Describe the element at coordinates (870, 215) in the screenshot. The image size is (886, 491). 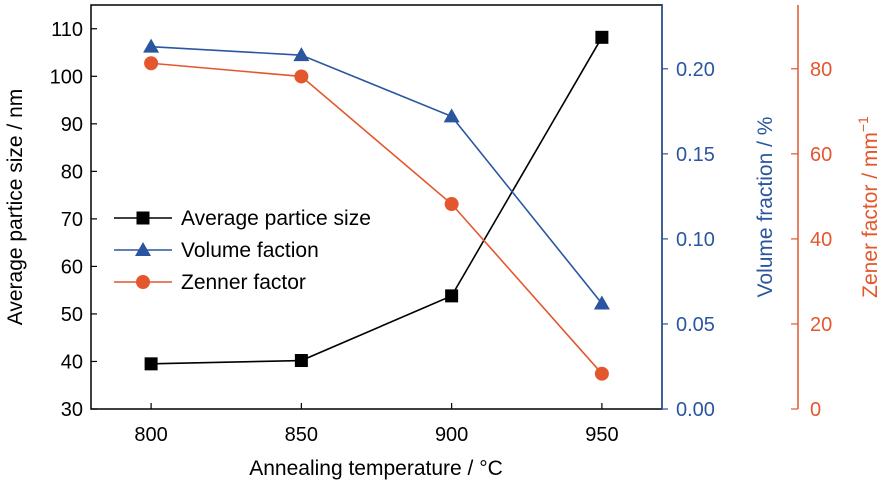
I see `right2-axis-title-main: Zener factor / mm` at that location.